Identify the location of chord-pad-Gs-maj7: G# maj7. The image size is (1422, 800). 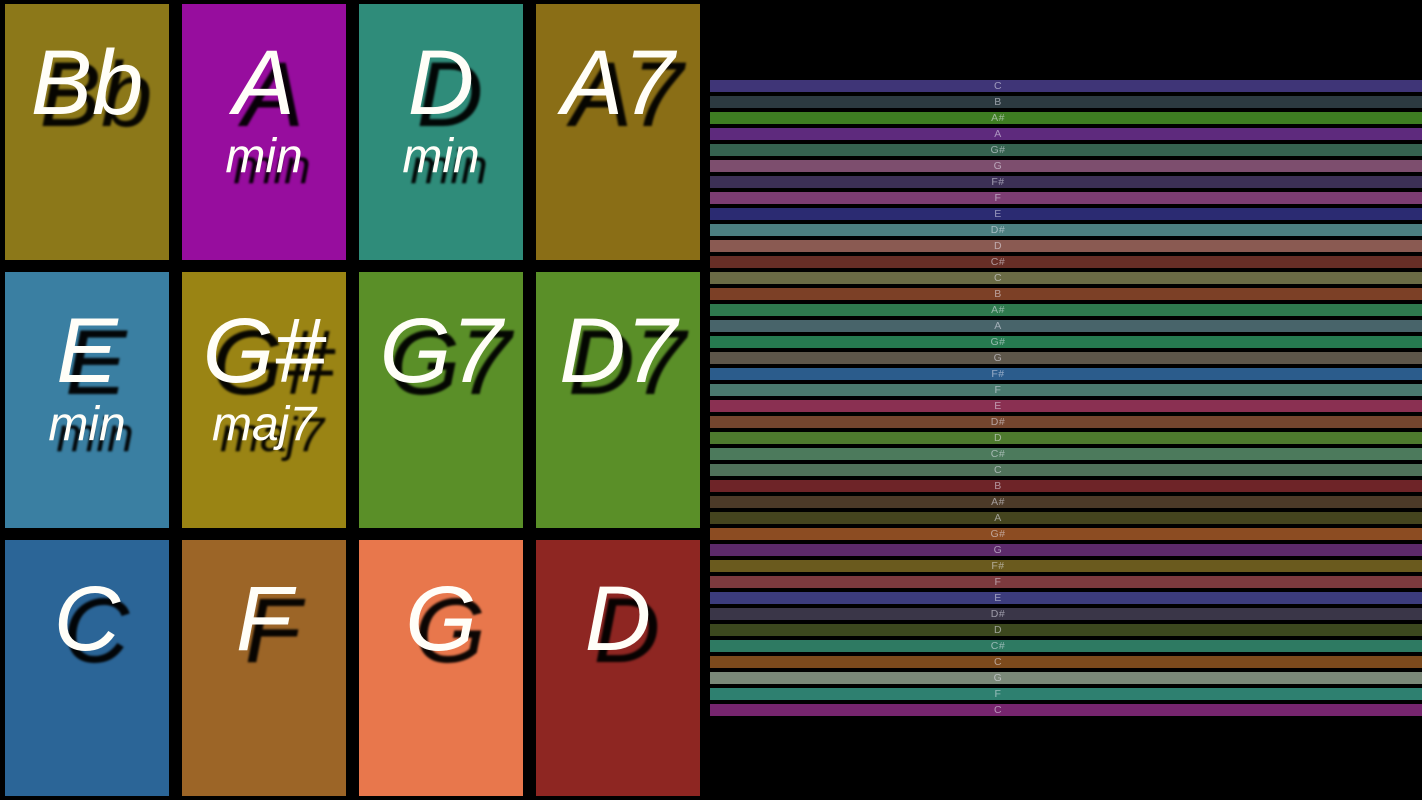
(264, 400).